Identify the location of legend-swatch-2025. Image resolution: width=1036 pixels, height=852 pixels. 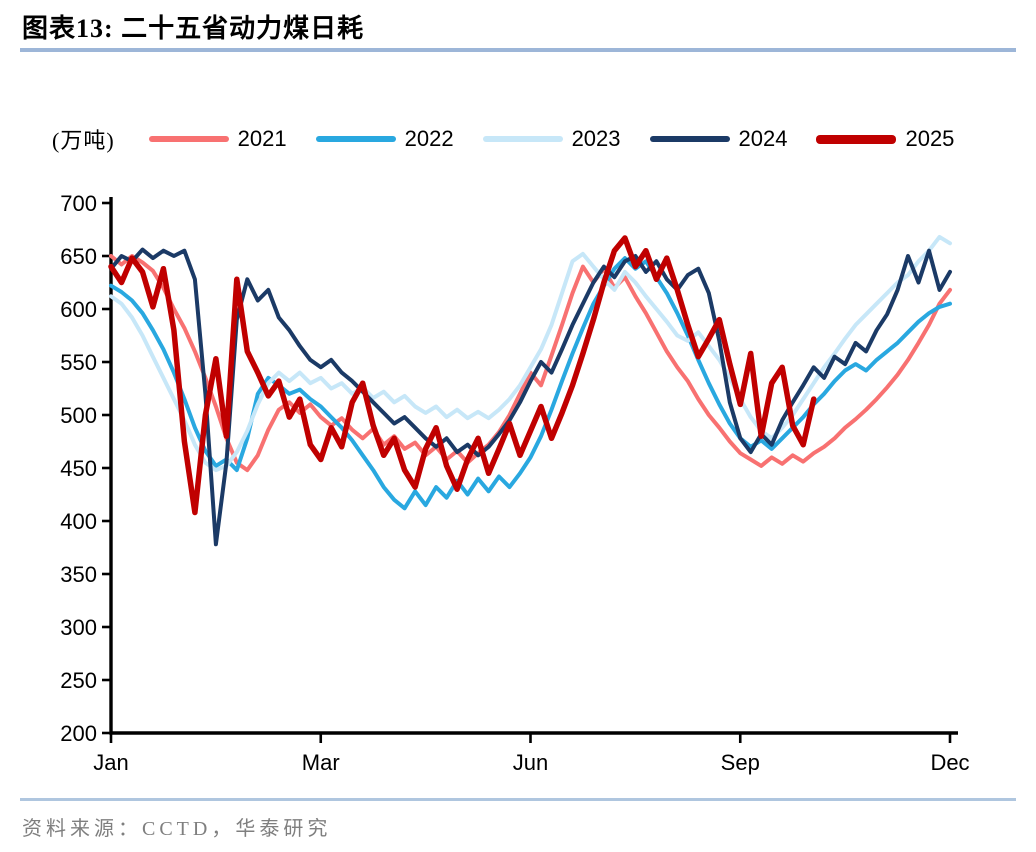
(856, 139).